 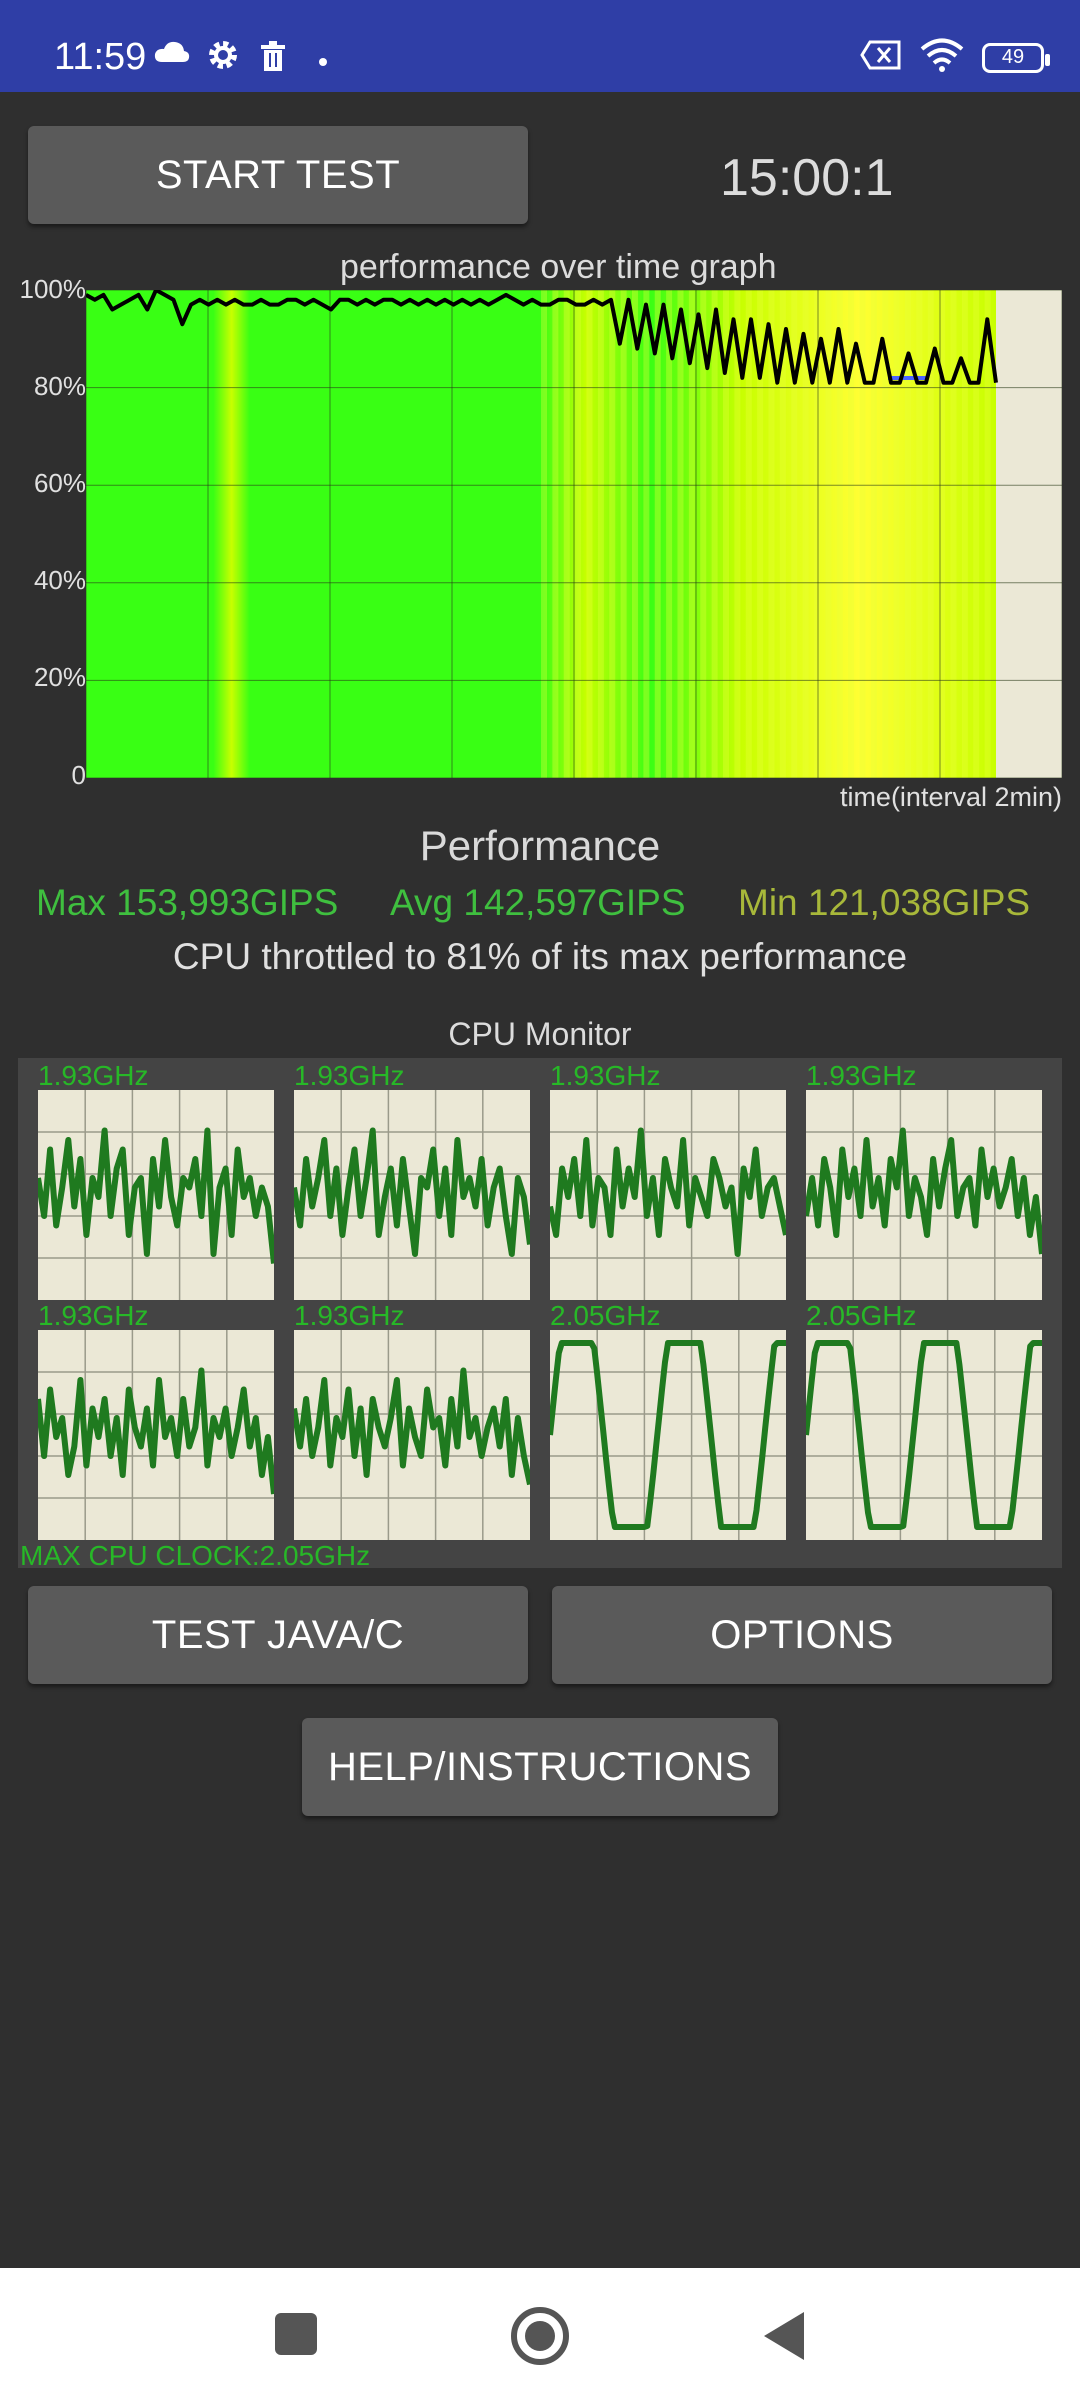 I want to click on home-circle-icon, so click(x=540, y=2338).